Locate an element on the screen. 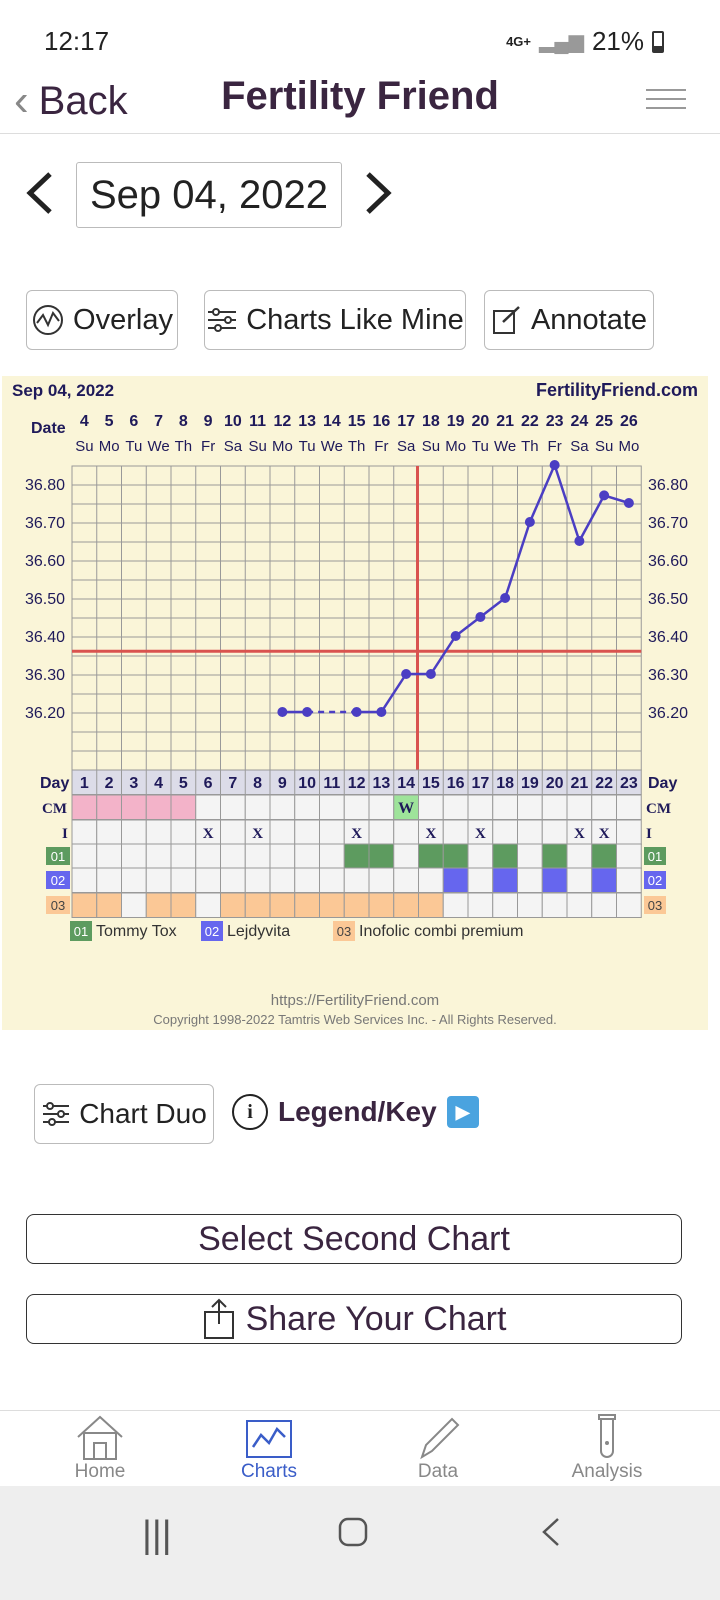  day-number: 5 is located at coordinates (183, 783).